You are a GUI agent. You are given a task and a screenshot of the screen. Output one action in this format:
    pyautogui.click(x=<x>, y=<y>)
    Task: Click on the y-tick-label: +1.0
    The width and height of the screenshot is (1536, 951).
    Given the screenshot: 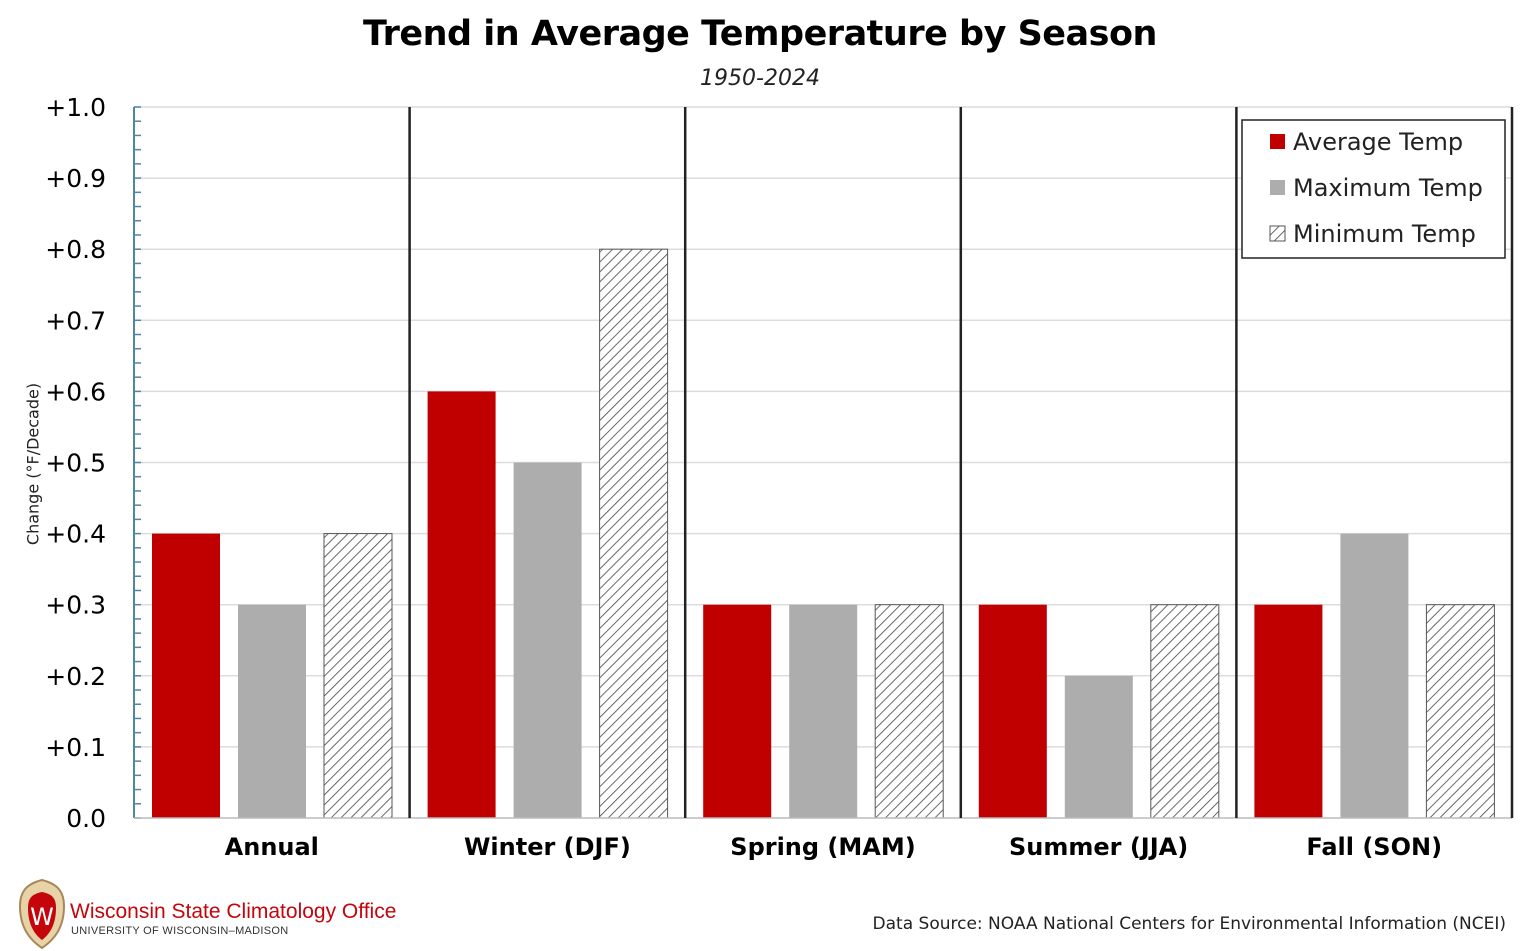 What is the action you would take?
    pyautogui.click(x=75, y=107)
    